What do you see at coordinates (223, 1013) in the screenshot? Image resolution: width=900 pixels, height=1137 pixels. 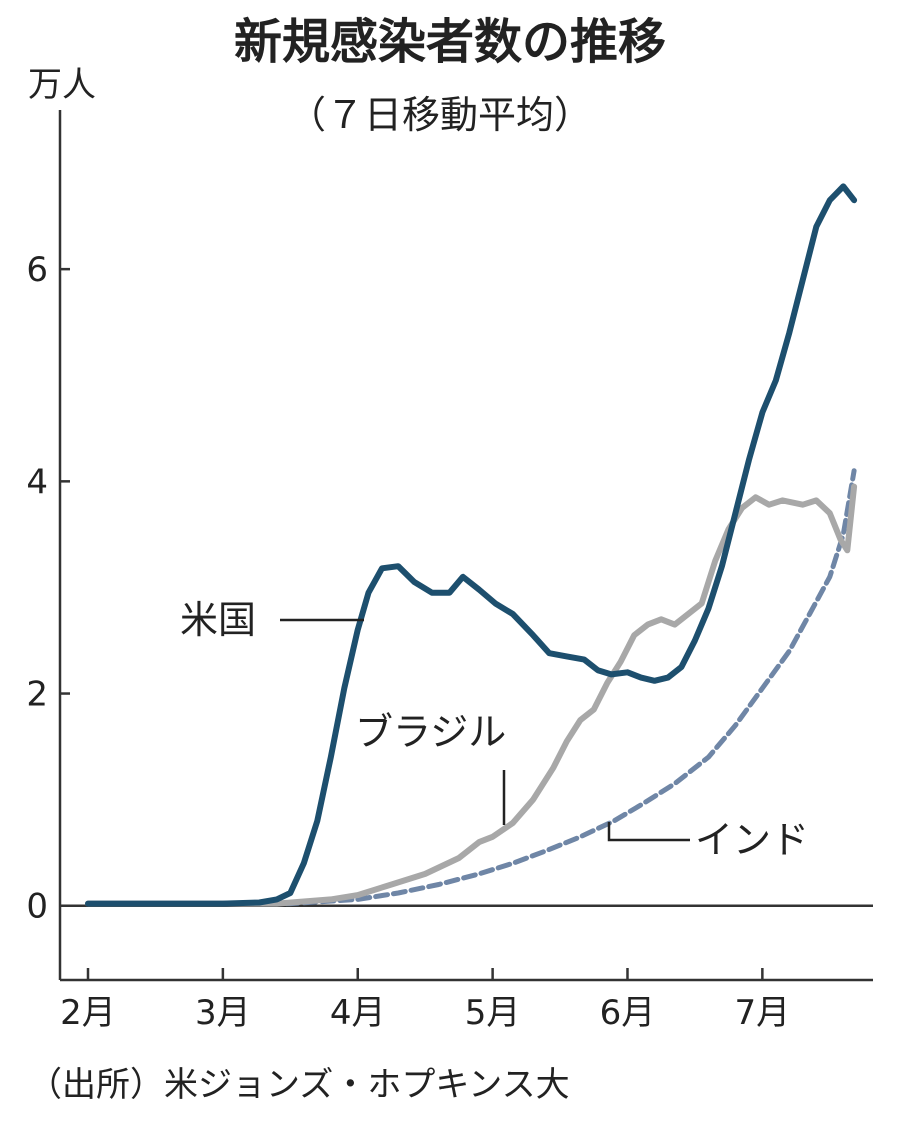 I see `x-tick-label: 3月` at bounding box center [223, 1013].